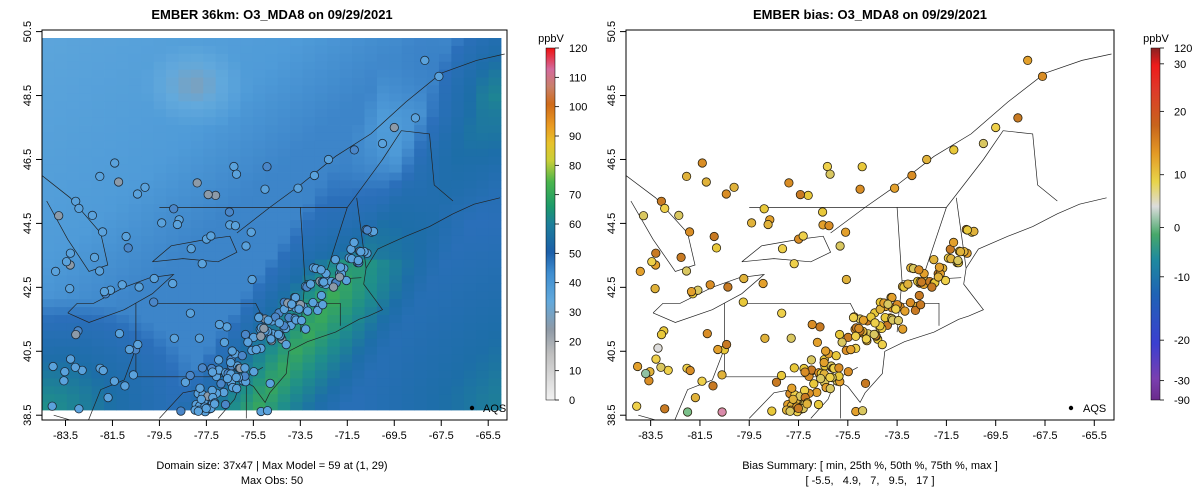  Describe the element at coordinates (1156, 39) in the screenshot. I see `right-colorbar-units: ppbV` at that location.